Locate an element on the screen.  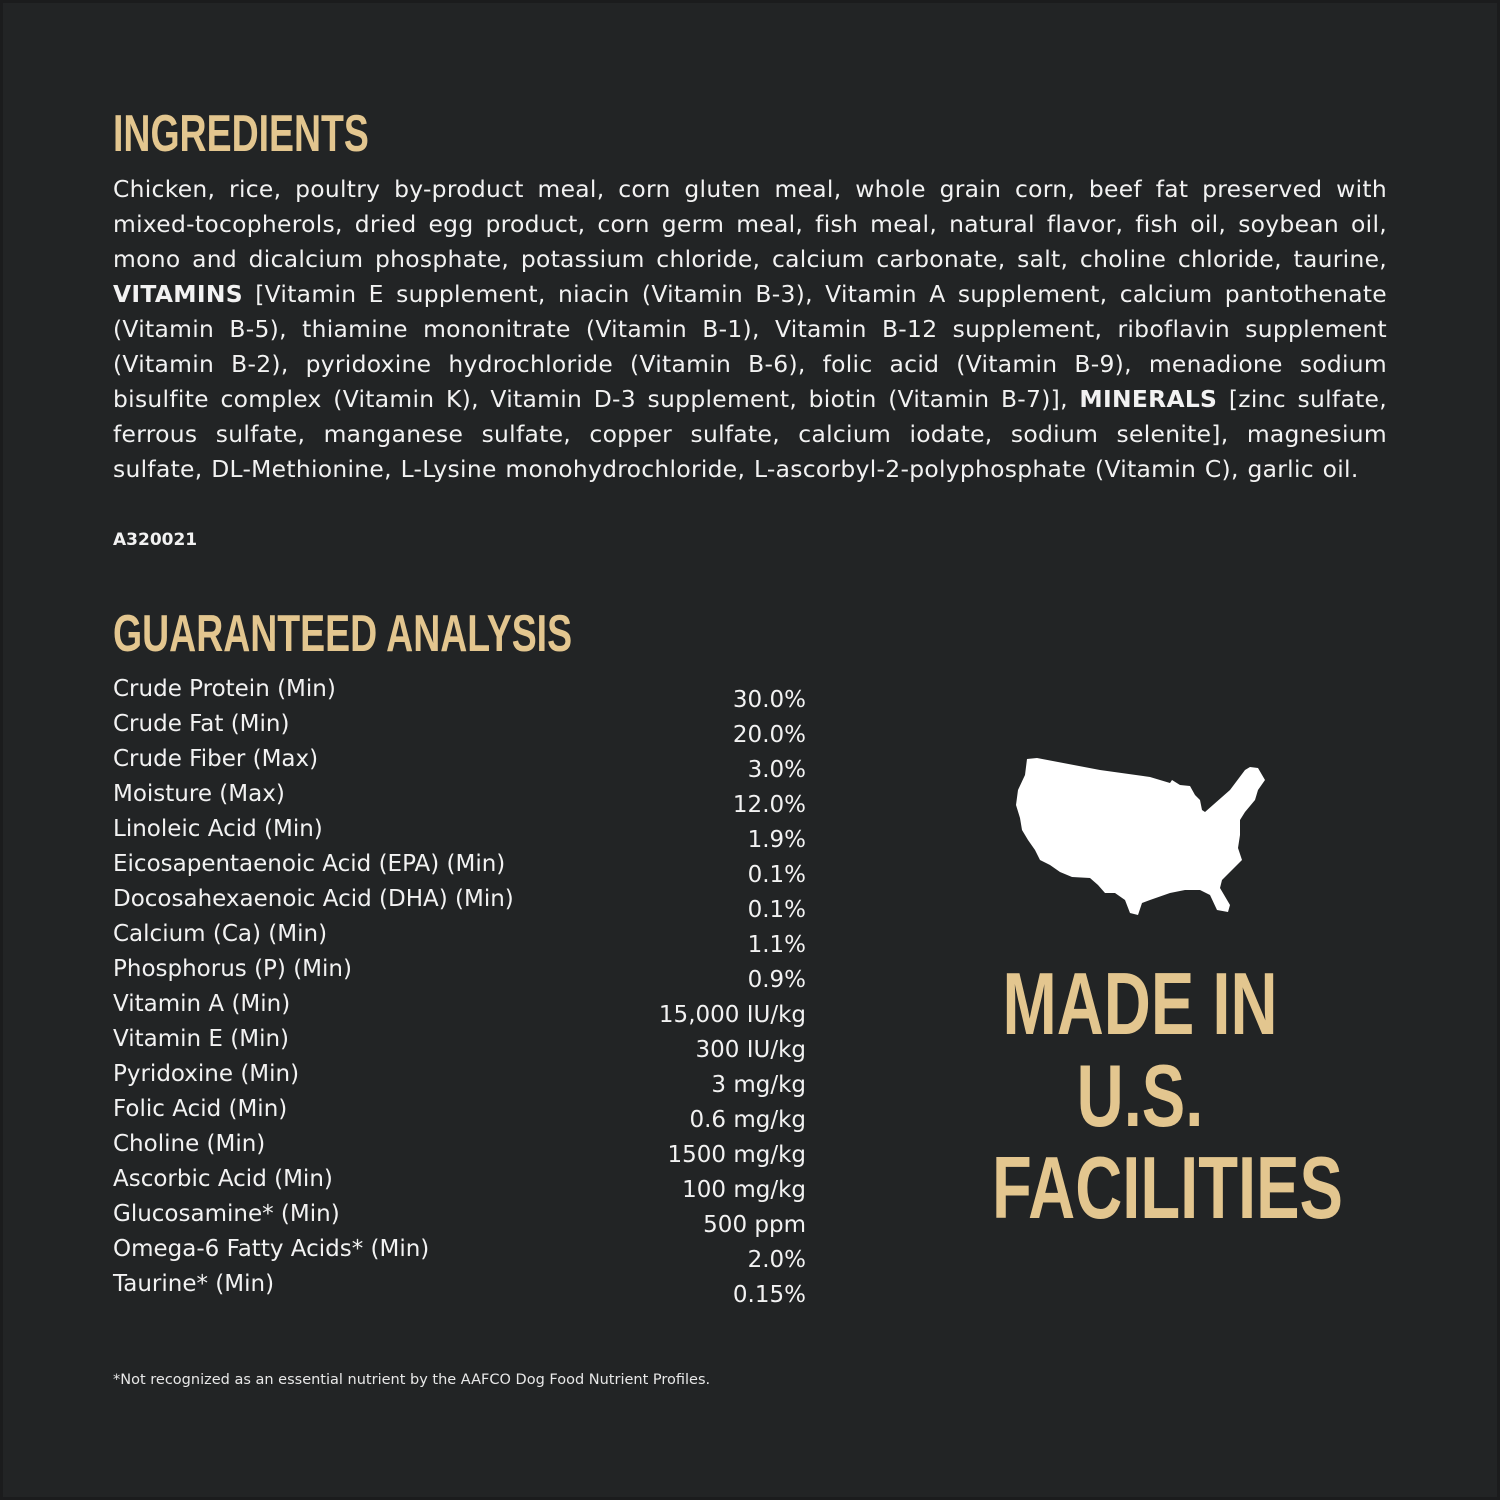
nutrient-value: 2.0% is located at coordinates (776, 1260).